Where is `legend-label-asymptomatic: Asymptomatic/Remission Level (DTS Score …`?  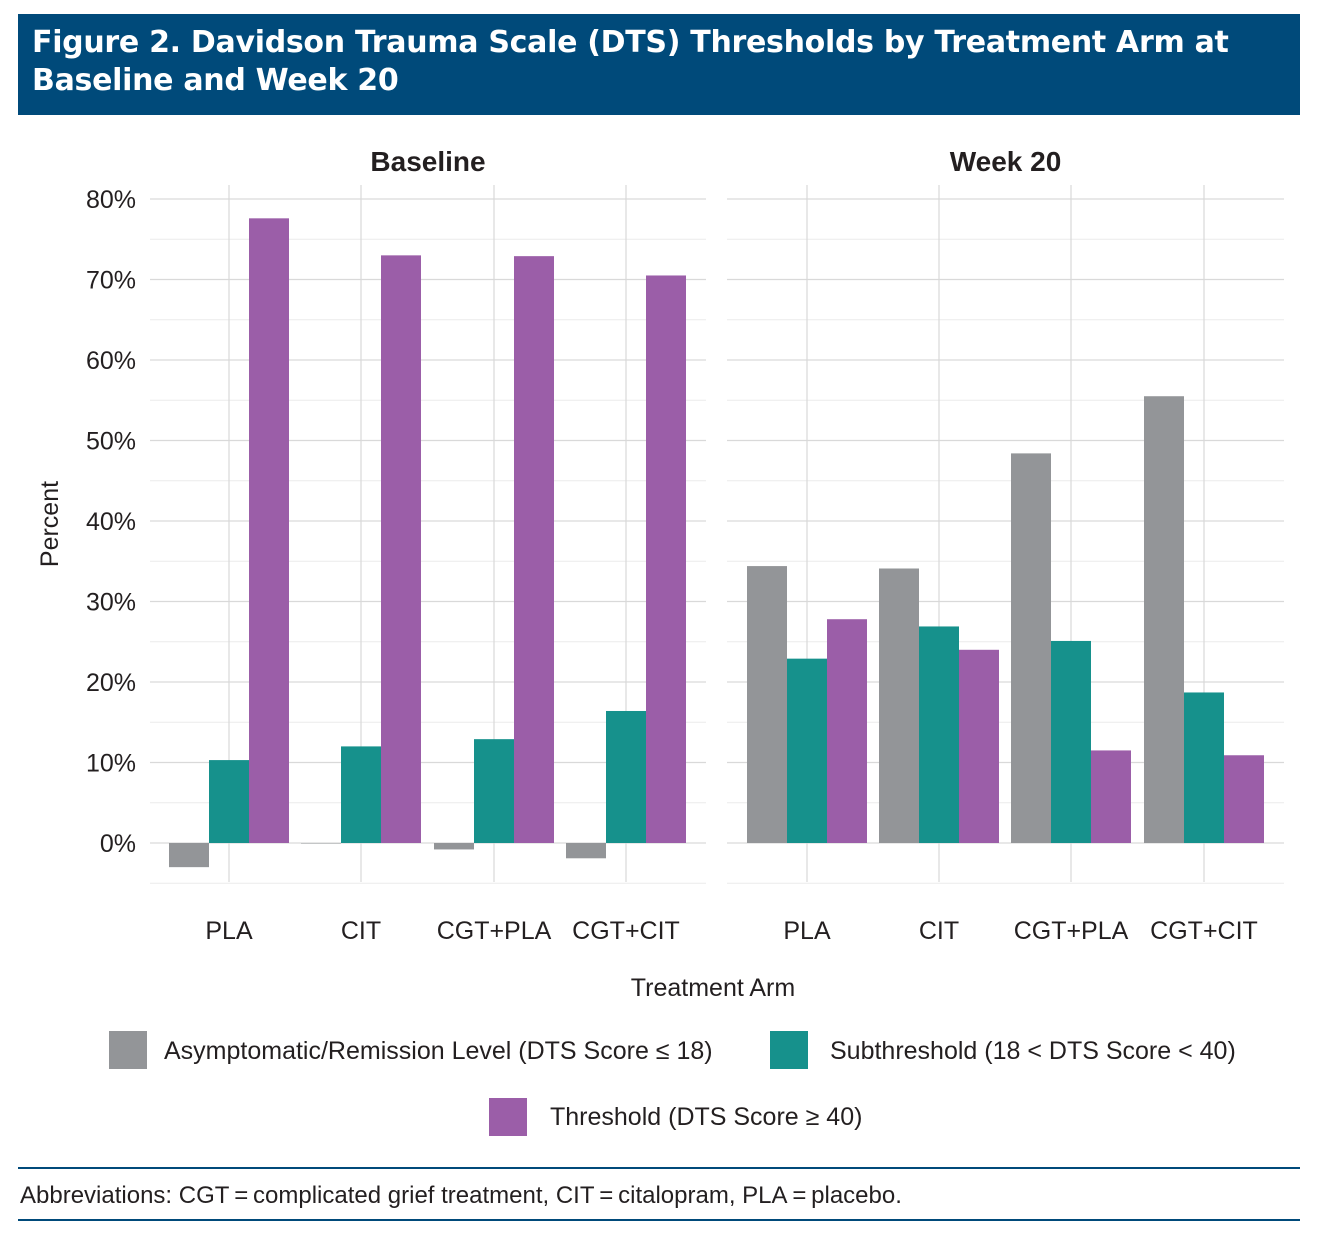 legend-label-asymptomatic: Asymptomatic/Remission Level (DTS Score … is located at coordinates (438, 1051).